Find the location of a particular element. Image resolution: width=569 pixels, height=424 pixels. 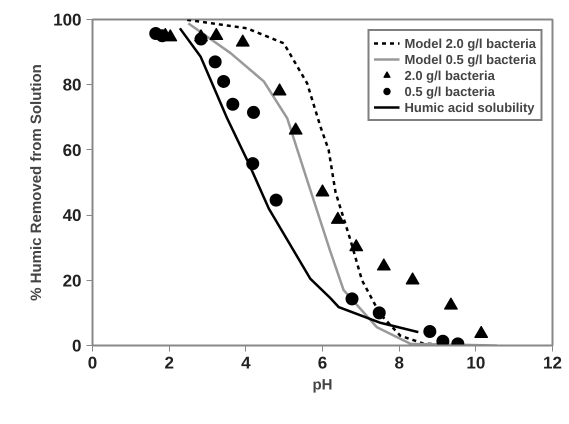

x-axis-title: pH is located at coordinates (322, 385).